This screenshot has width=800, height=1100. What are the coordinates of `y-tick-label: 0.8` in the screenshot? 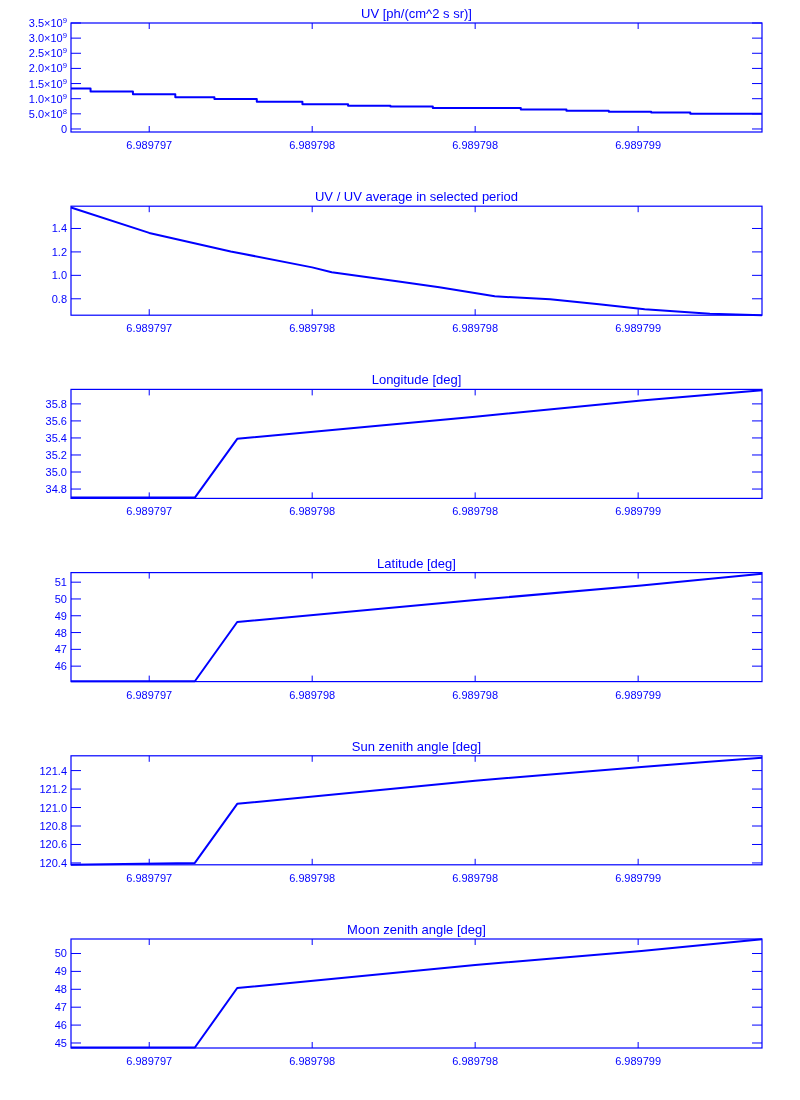 It's located at (59, 298).